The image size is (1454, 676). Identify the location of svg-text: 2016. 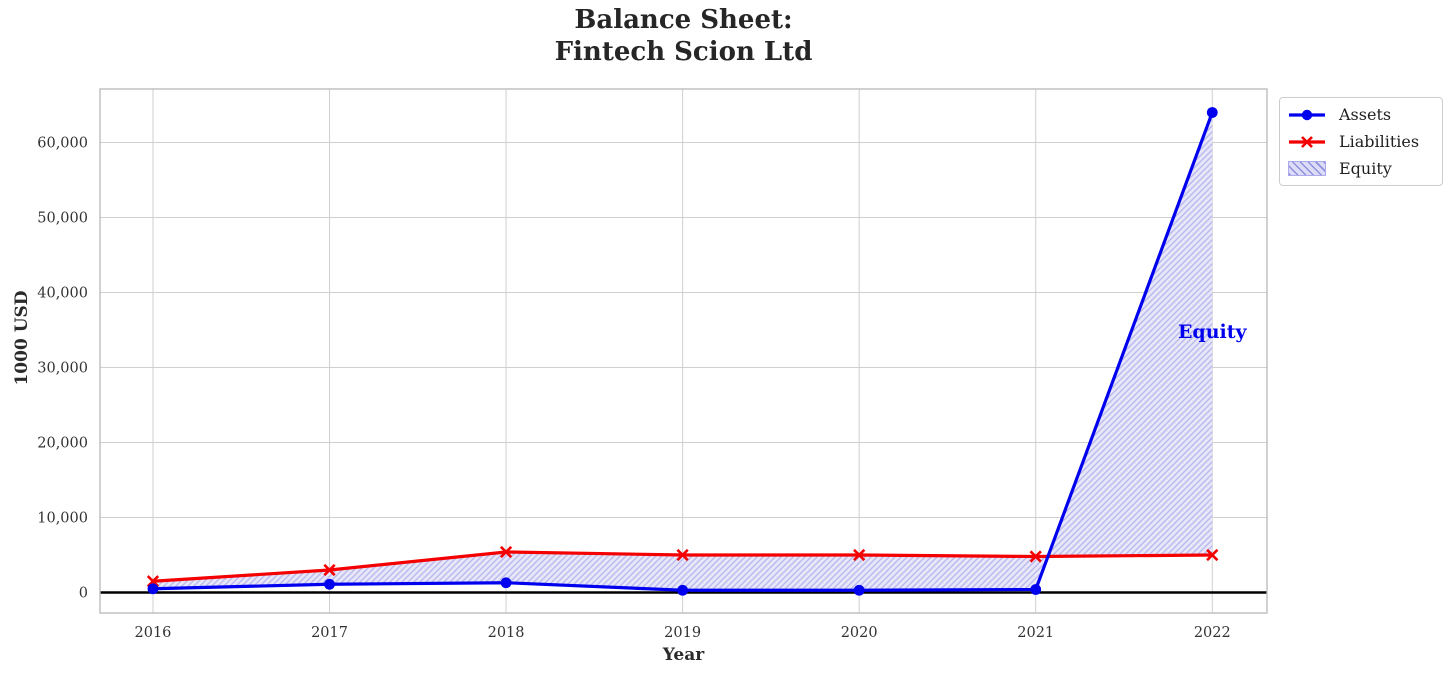
(153, 633).